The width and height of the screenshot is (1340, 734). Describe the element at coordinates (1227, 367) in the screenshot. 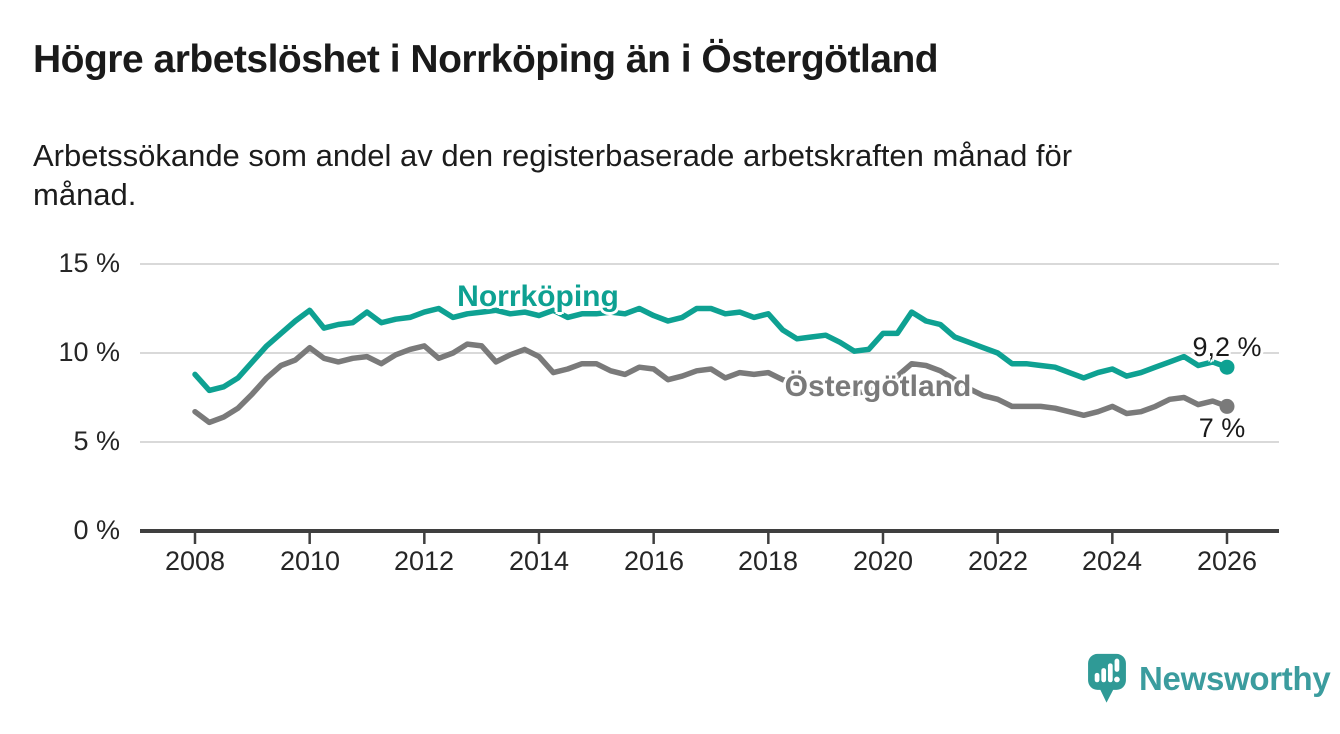

I see `end-dot-norrkoping` at that location.